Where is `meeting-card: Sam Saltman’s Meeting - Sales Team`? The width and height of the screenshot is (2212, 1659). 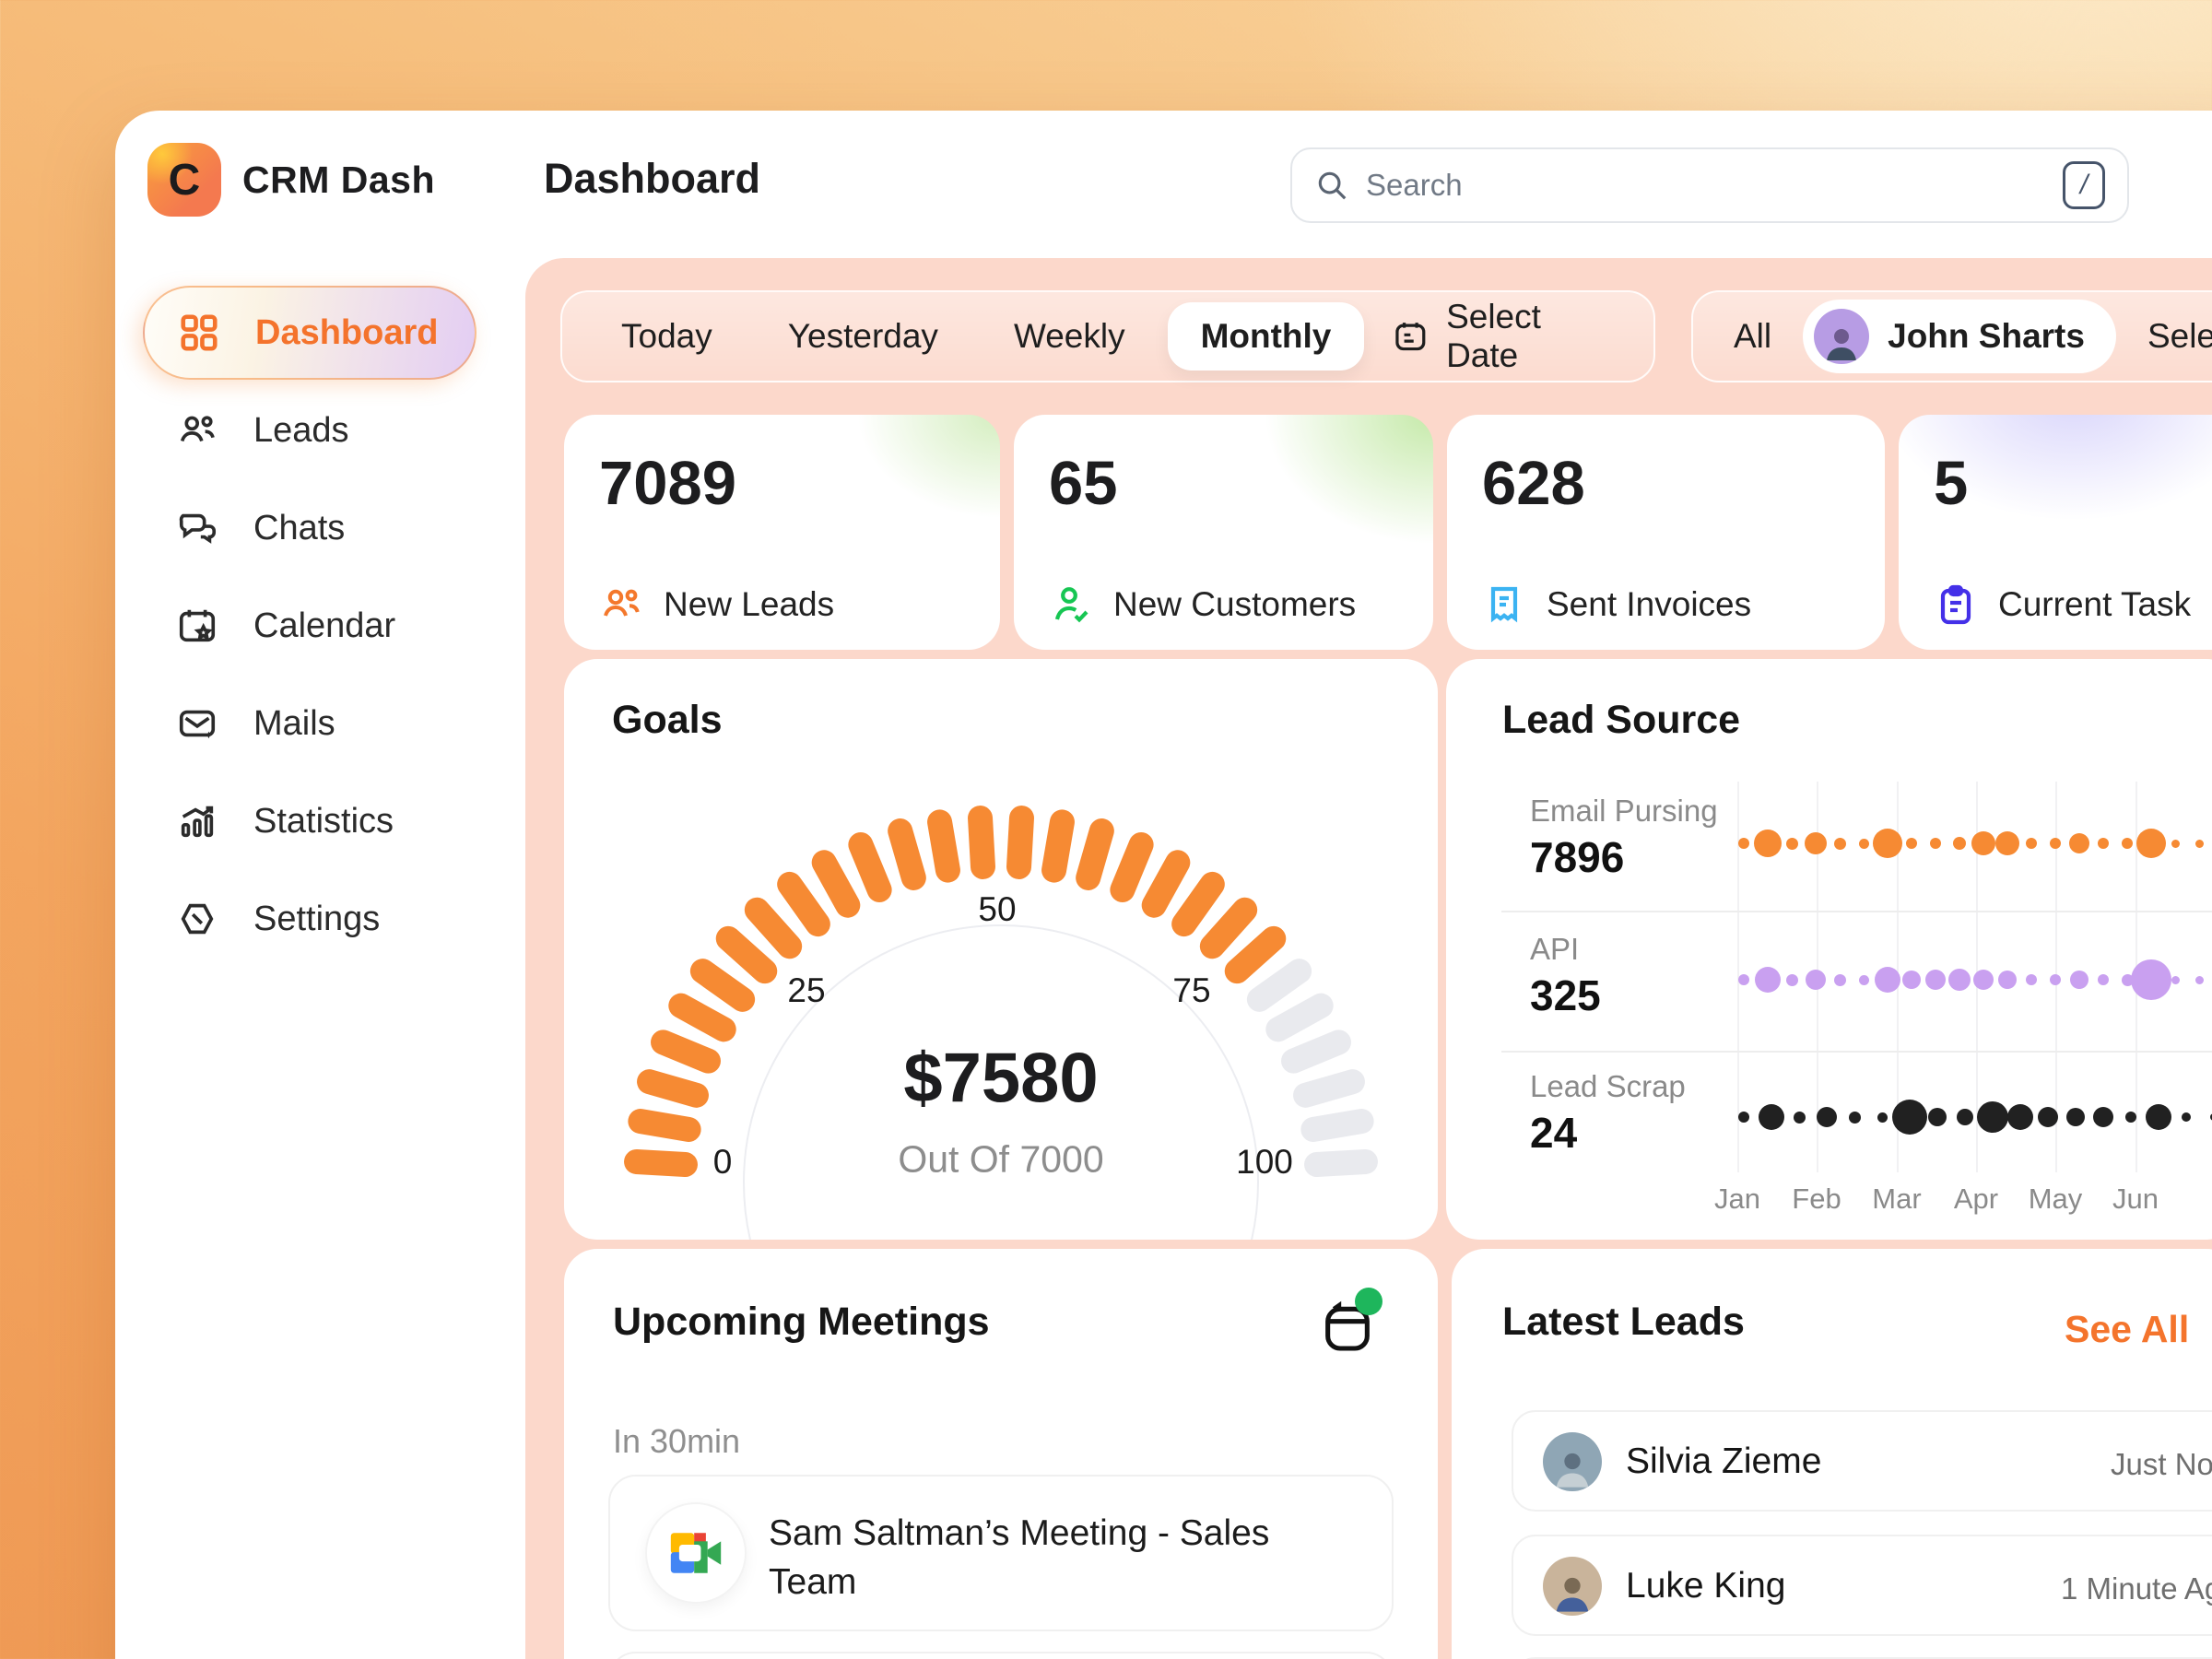
meeting-card: Sam Saltman’s Meeting - Sales Team is located at coordinates (1001, 1553).